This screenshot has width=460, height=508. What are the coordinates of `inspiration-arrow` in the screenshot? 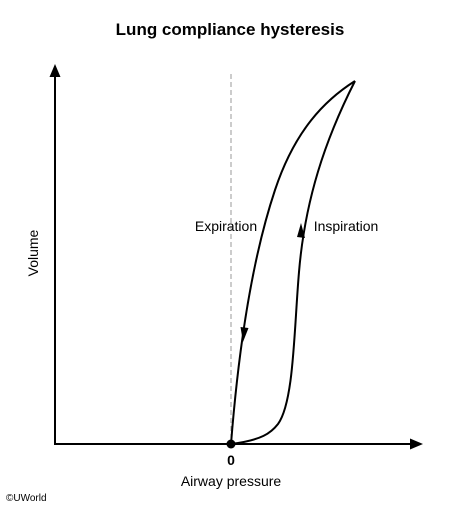 It's located at (301, 230).